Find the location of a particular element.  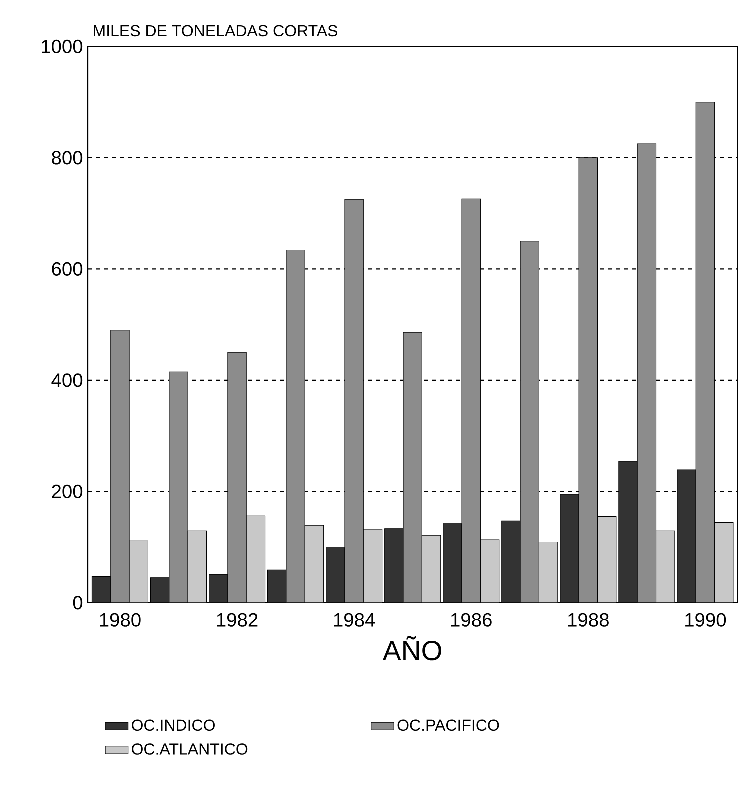

x-tick-label: 1990 is located at coordinates (705, 620).